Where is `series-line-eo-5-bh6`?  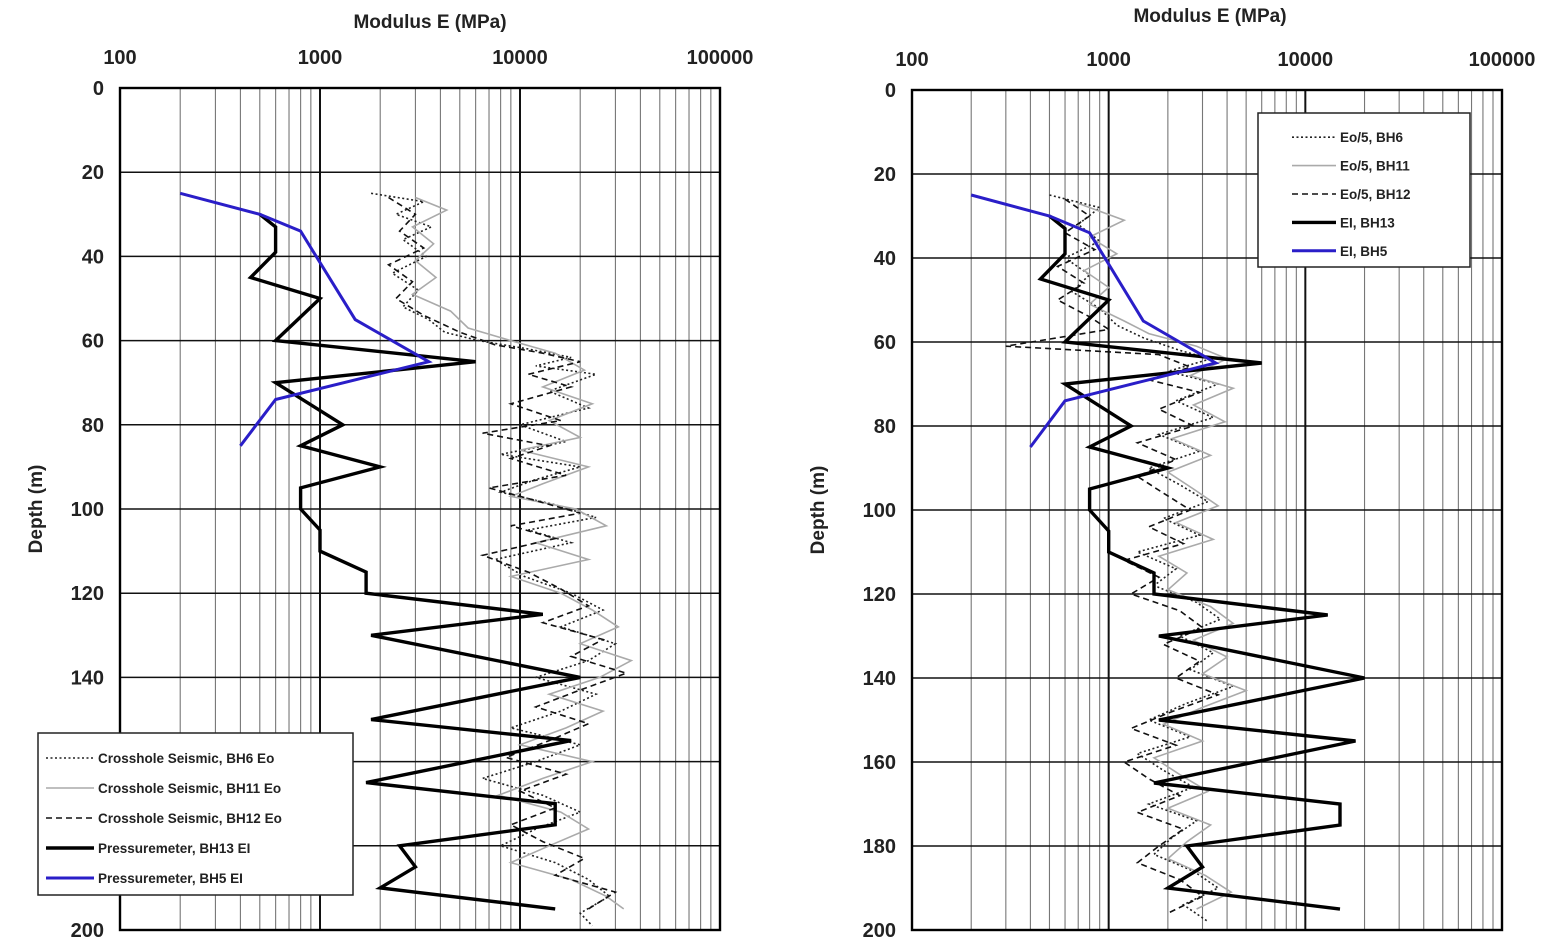
series-line-eo-5-bh6 is located at coordinates (1142, 558).